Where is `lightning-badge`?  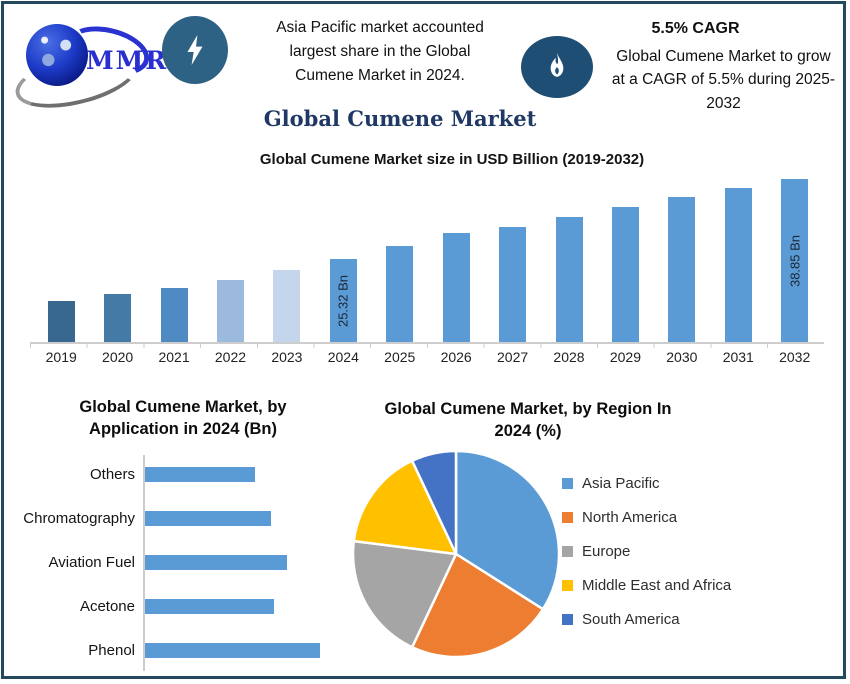
lightning-badge is located at coordinates (195, 50).